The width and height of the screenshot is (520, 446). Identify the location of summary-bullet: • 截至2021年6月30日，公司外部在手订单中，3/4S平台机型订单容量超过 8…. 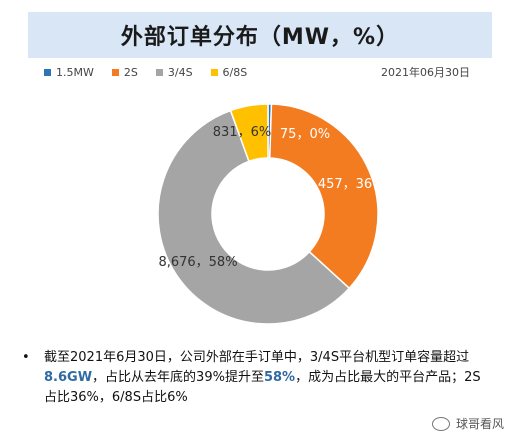
(257, 378).